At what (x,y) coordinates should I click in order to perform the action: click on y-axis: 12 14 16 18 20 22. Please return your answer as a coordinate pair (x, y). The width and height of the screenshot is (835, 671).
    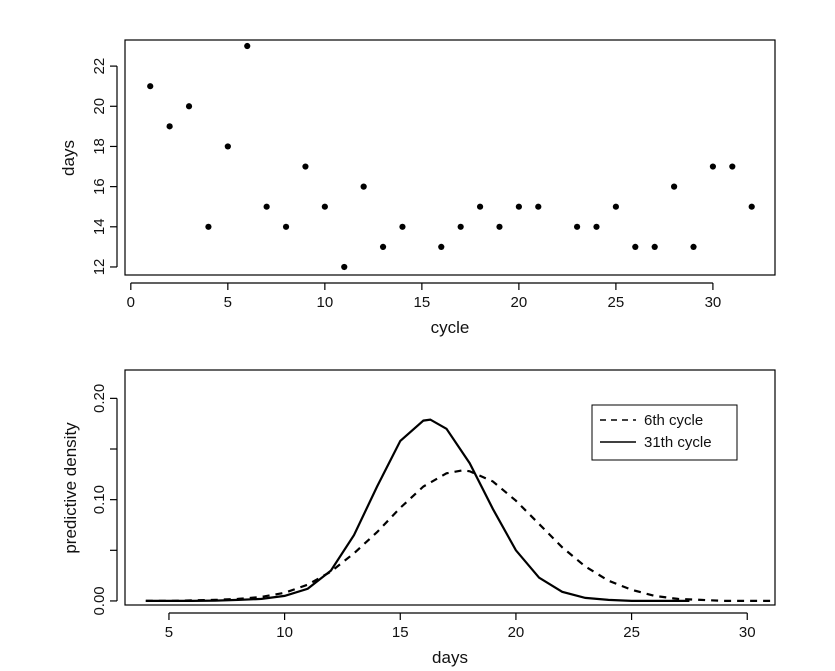
    Looking at the image, I should click on (104, 167).